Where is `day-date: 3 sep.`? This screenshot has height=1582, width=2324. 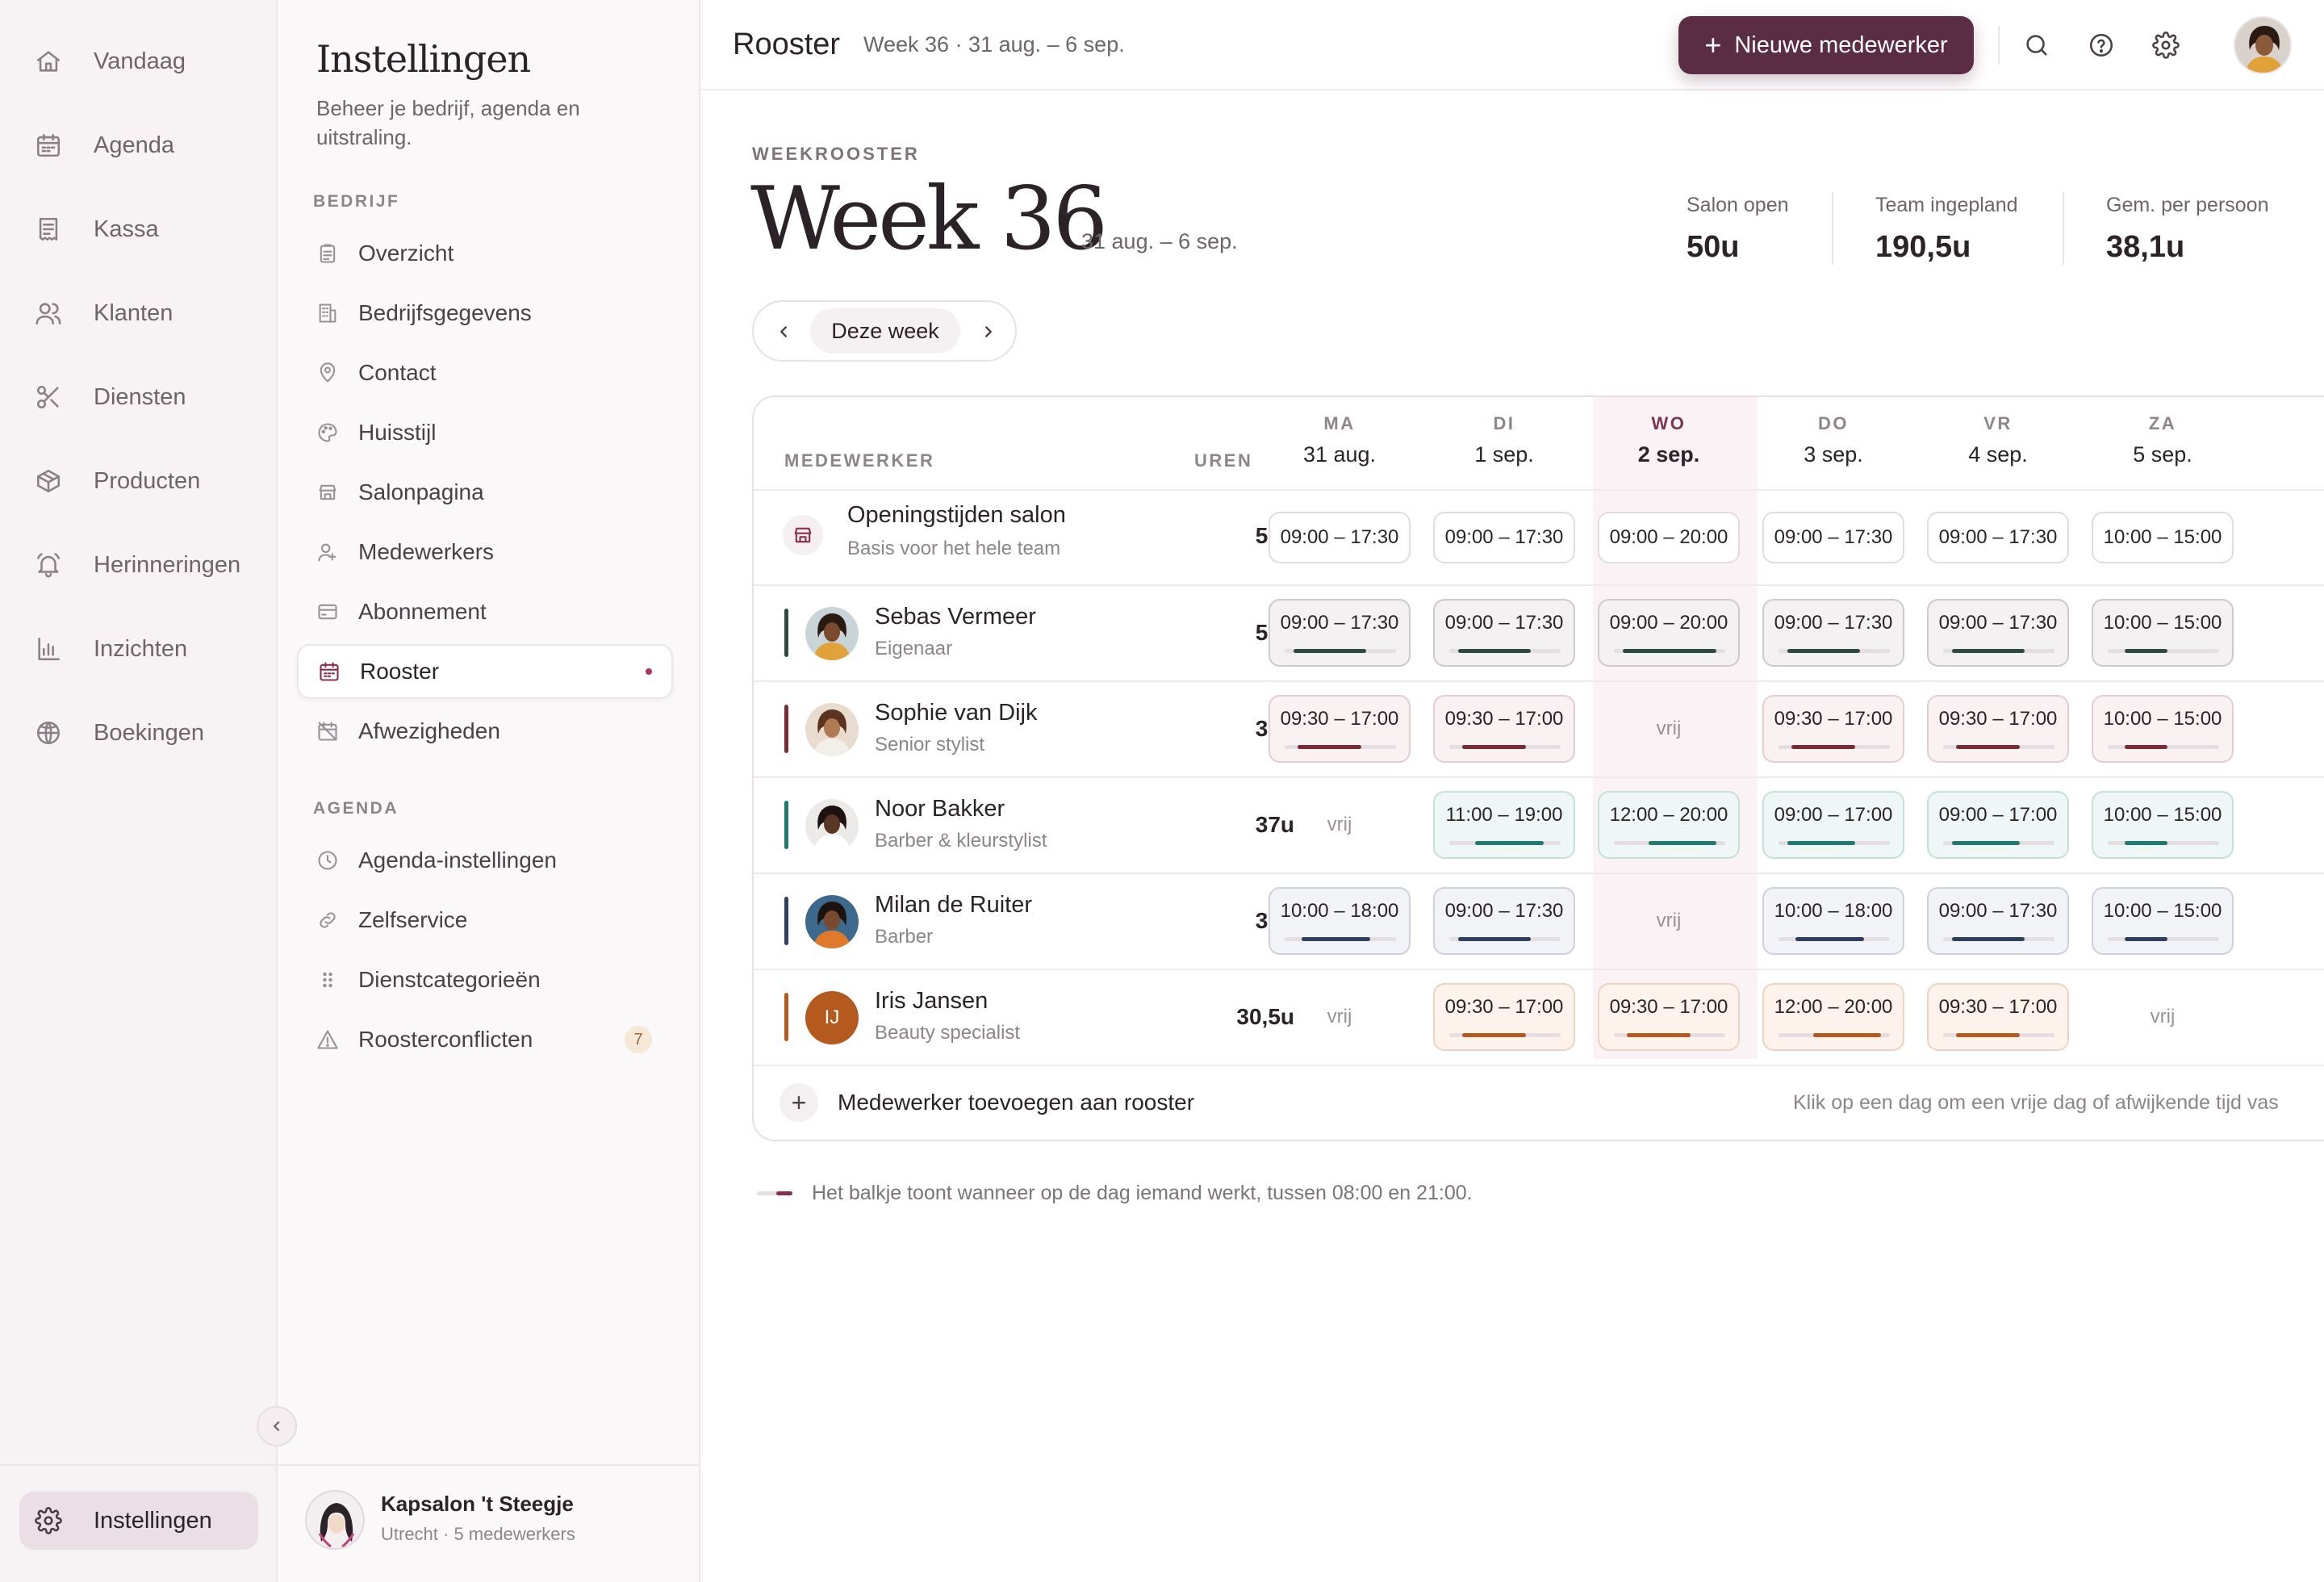
day-date: 3 sep. is located at coordinates (1833, 455).